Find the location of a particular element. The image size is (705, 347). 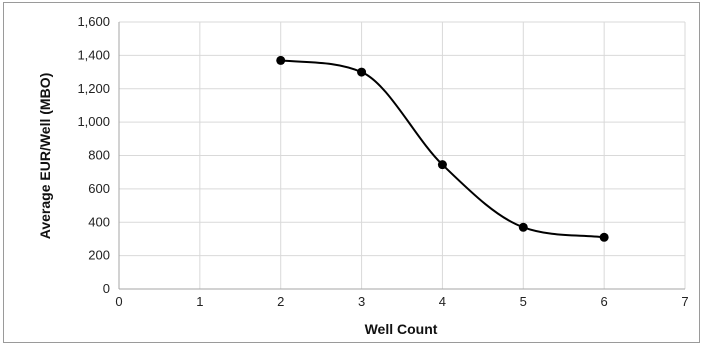

y-tick-label: 200 is located at coordinates (99, 255).